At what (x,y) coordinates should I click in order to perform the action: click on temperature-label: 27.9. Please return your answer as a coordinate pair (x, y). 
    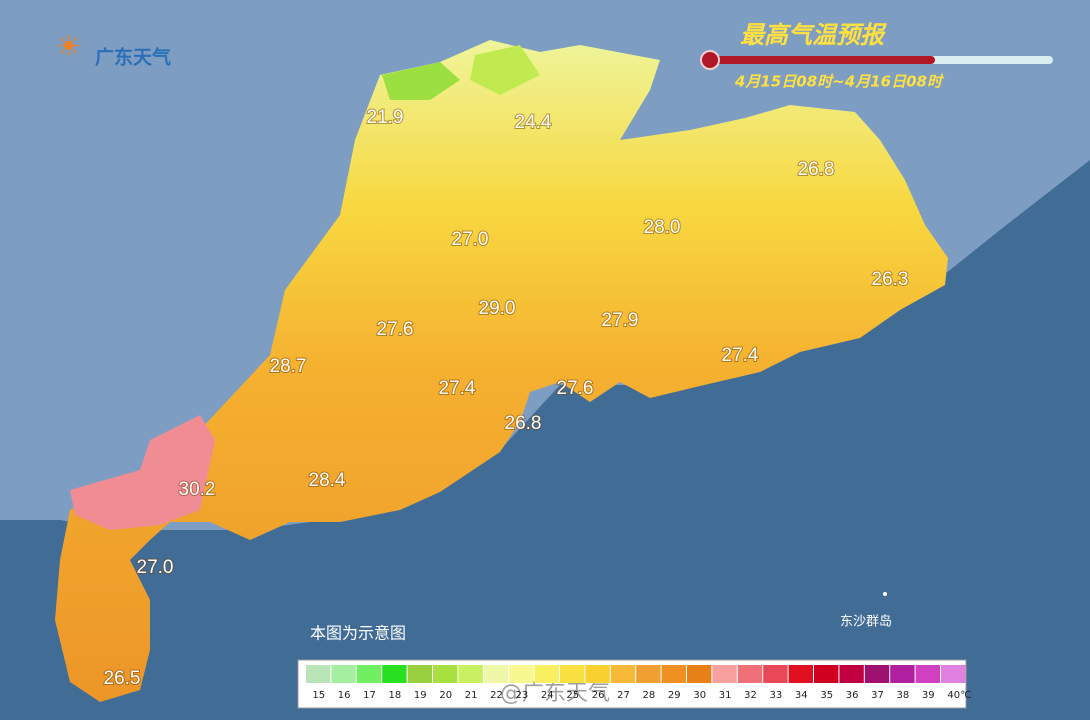
    Looking at the image, I should click on (620, 320).